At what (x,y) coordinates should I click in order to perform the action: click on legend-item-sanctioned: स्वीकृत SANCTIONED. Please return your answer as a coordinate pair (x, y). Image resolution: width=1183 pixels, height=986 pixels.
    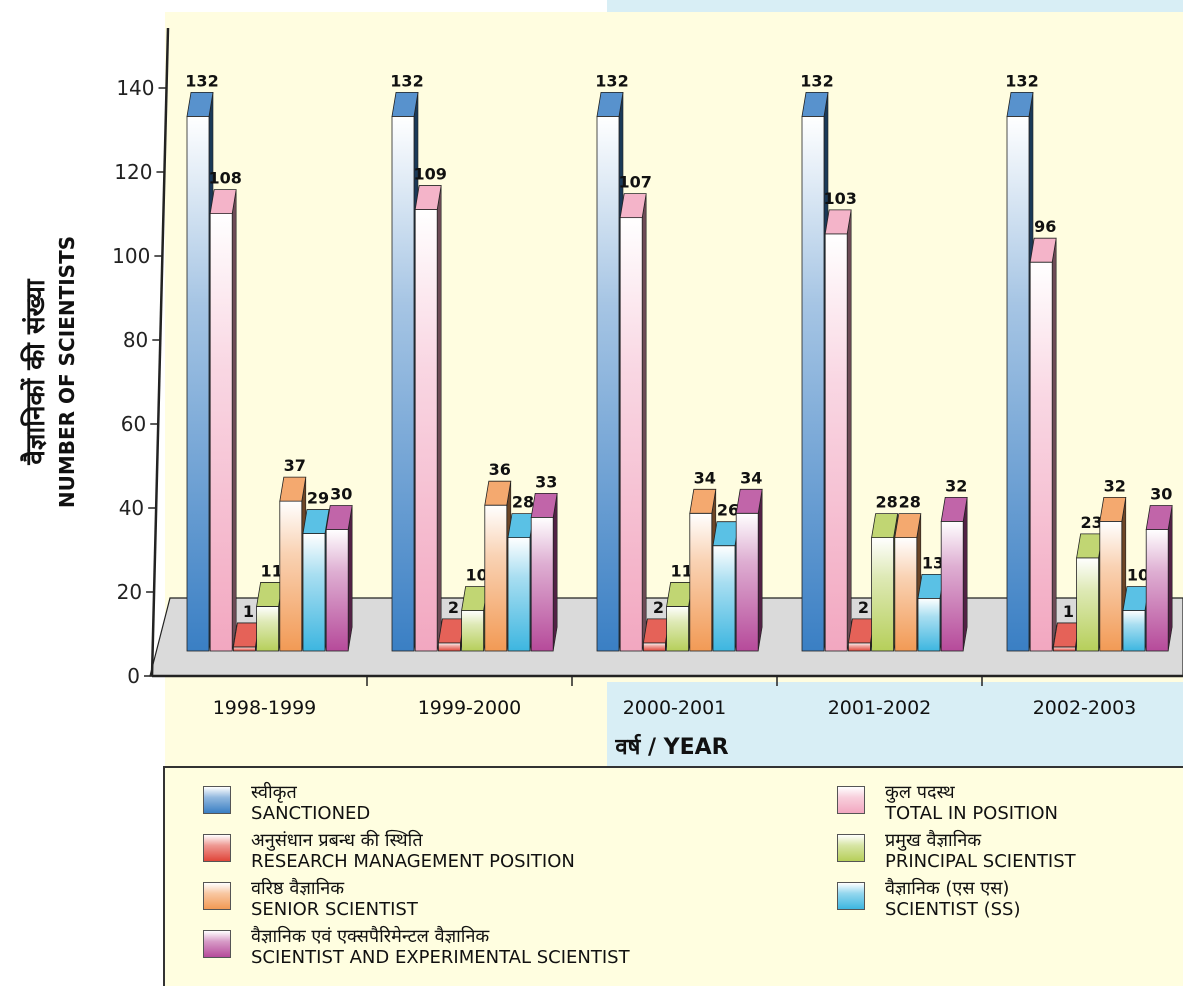
    Looking at the image, I should click on (286, 803).